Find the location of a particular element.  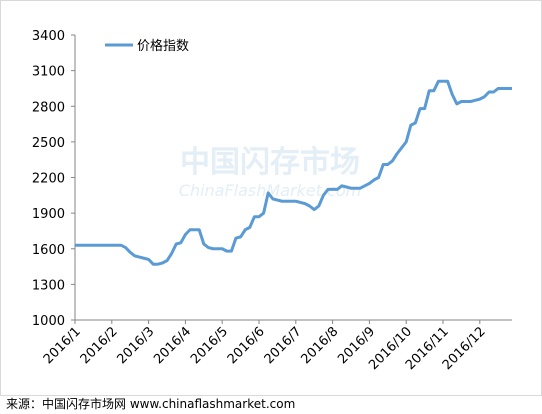

y-tick-label: 3100 is located at coordinates (48, 72).